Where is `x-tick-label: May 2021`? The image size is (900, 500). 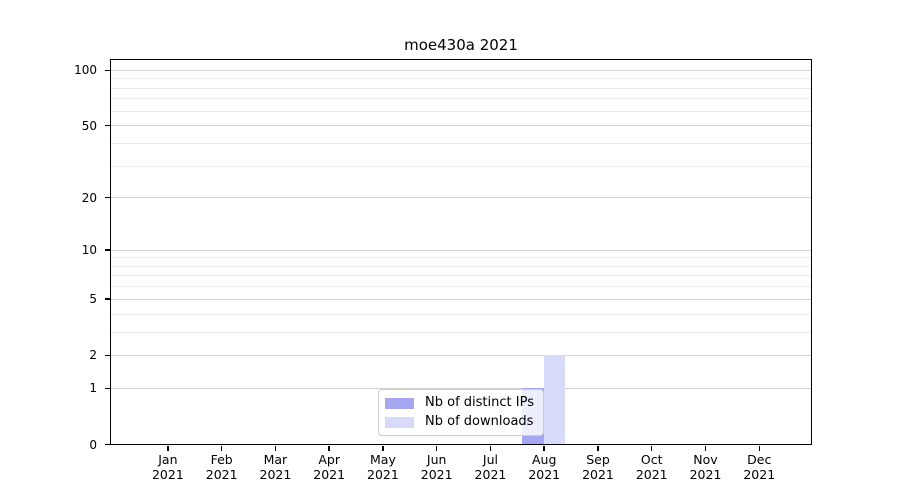 x-tick-label: May 2021 is located at coordinates (383, 467).